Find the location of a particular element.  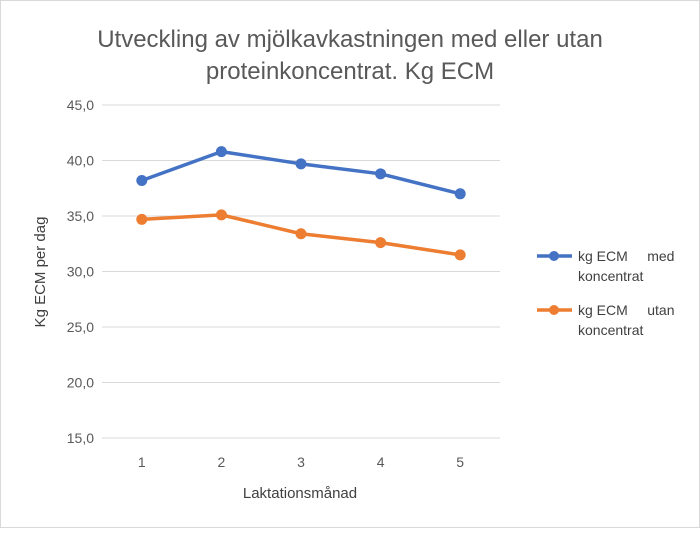

x-tick-label: 4 is located at coordinates (381, 462).